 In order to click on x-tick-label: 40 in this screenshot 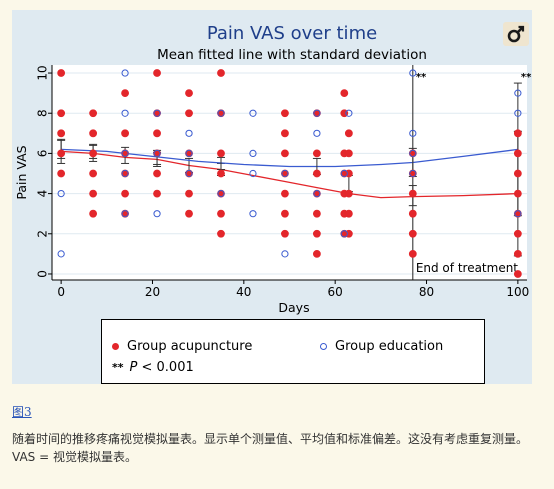, I will do `click(243, 292)`.